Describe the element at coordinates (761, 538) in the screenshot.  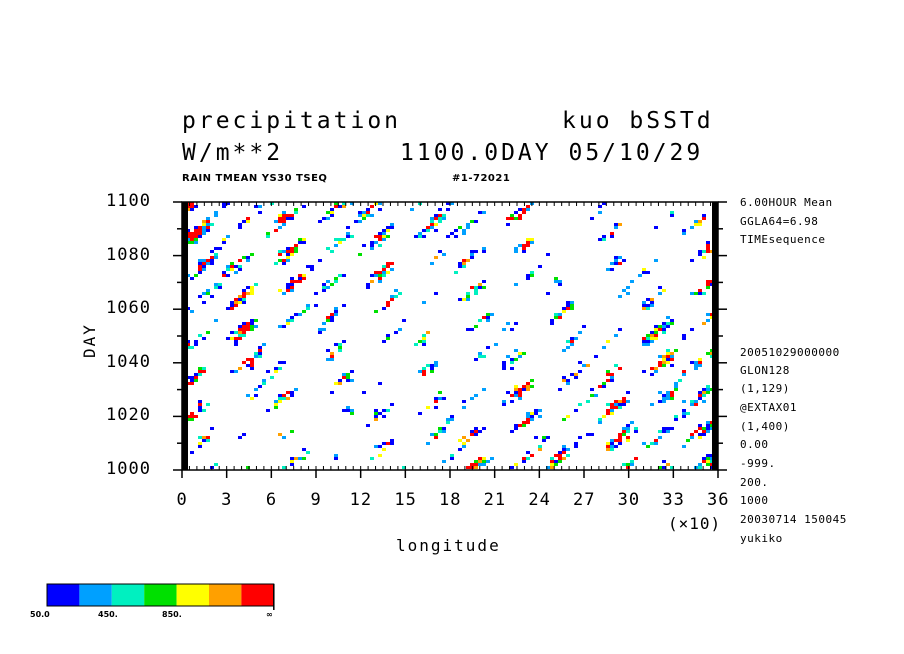
I see `side-info-14: yukiko` at that location.